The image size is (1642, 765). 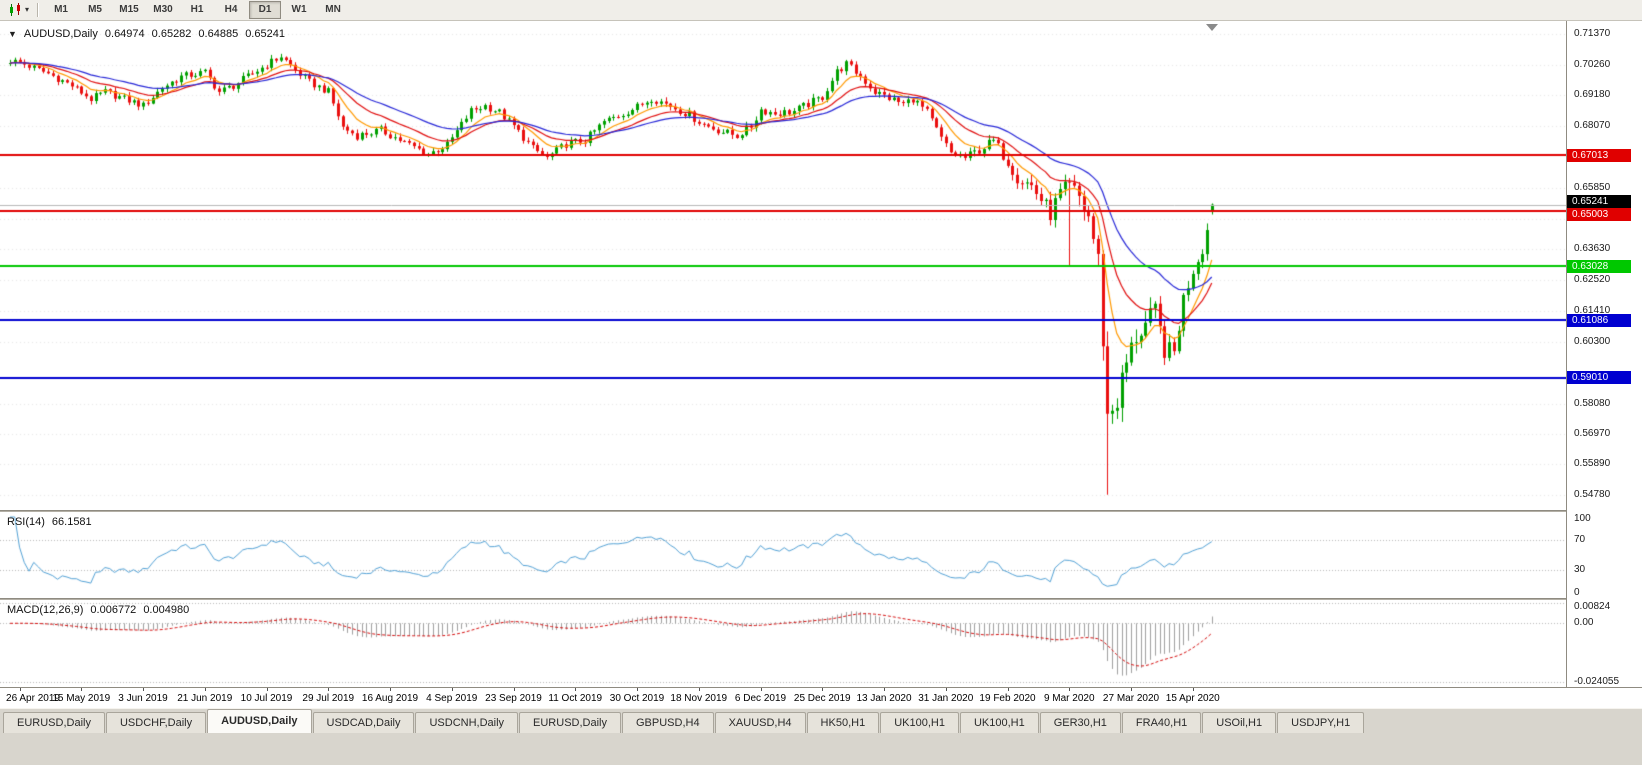 What do you see at coordinates (1212, 27) in the screenshot?
I see `chart-shift-marker-icon` at bounding box center [1212, 27].